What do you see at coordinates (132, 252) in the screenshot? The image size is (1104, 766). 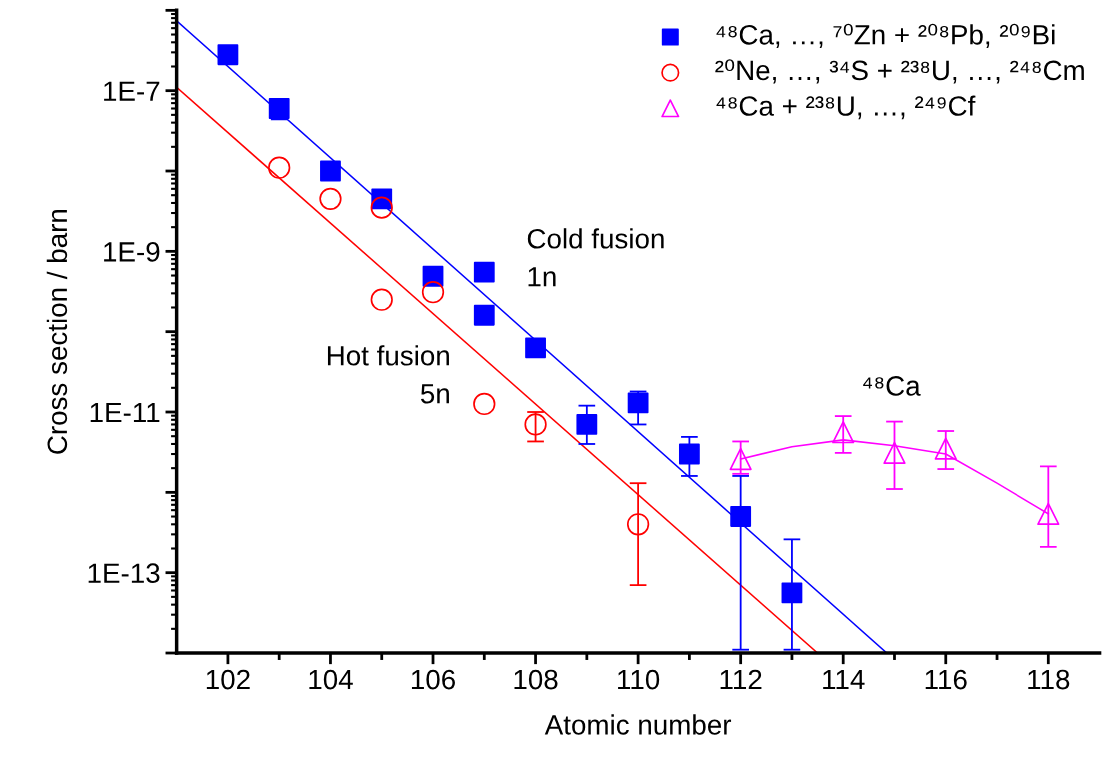 I see `y-tick-label: 1E-9` at bounding box center [132, 252].